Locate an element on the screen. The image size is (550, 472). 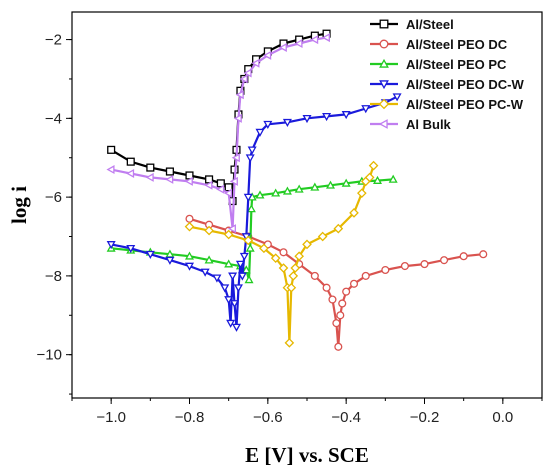
x-tick-label: −0.2 is located at coordinates (425, 417).